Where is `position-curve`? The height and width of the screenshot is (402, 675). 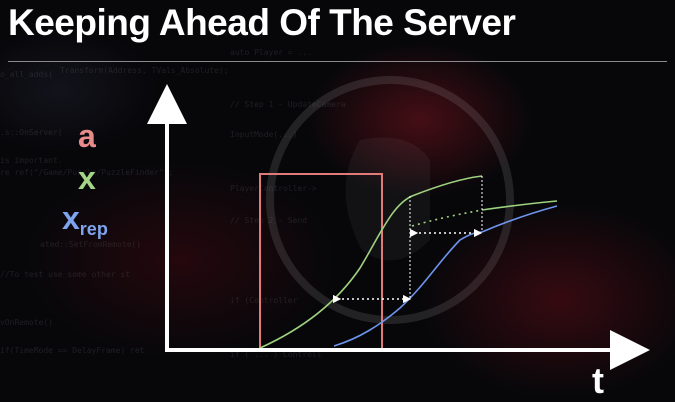 position-curve is located at coordinates (371, 262).